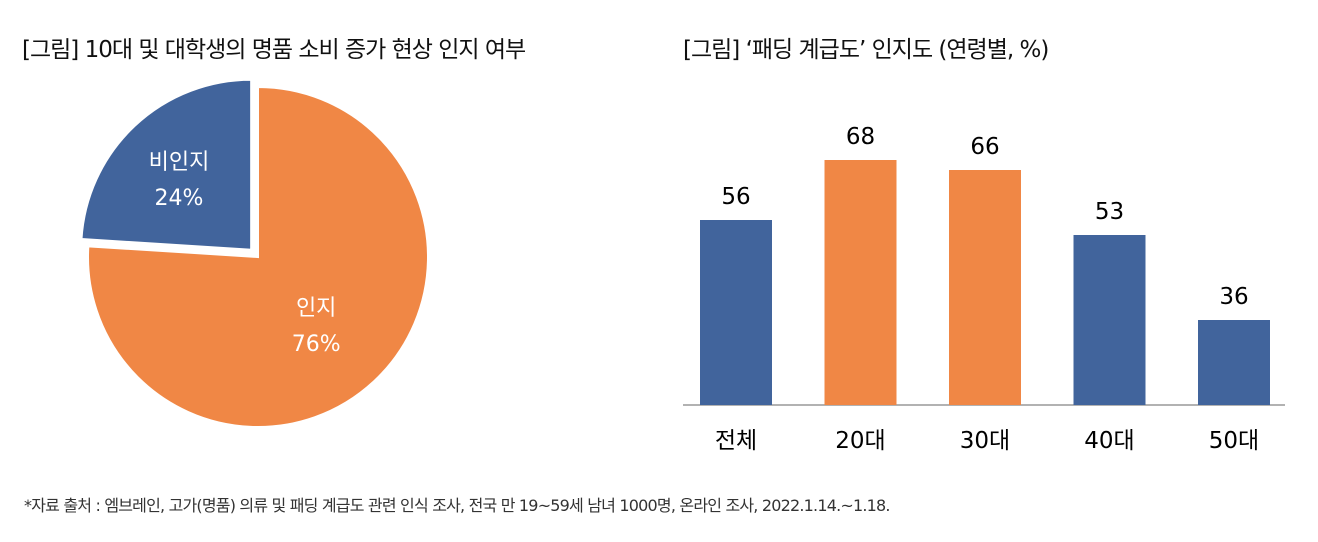 The width and height of the screenshot is (1318, 542). What do you see at coordinates (274, 50) in the screenshot?
I see `pie-chart-title: [그림] 10대 및 대학생의 명품 소비 증가 현상 인지 여부` at bounding box center [274, 50].